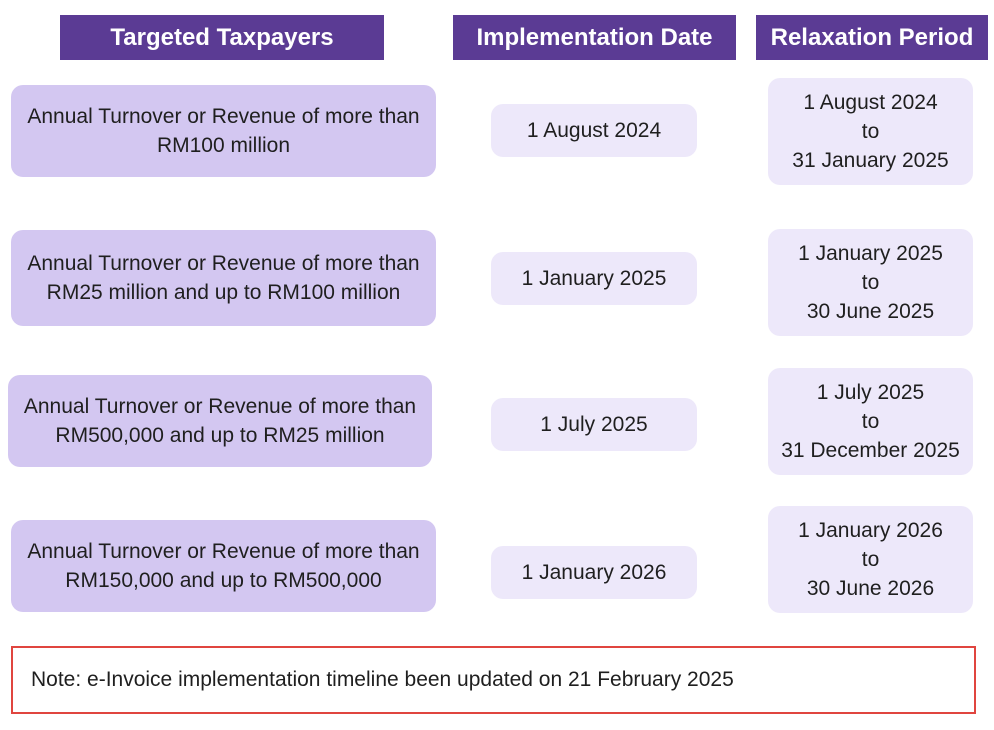 Image resolution: width=994 pixels, height=730 pixels. I want to click on relaxation-start: 1 January 2025, so click(870, 253).